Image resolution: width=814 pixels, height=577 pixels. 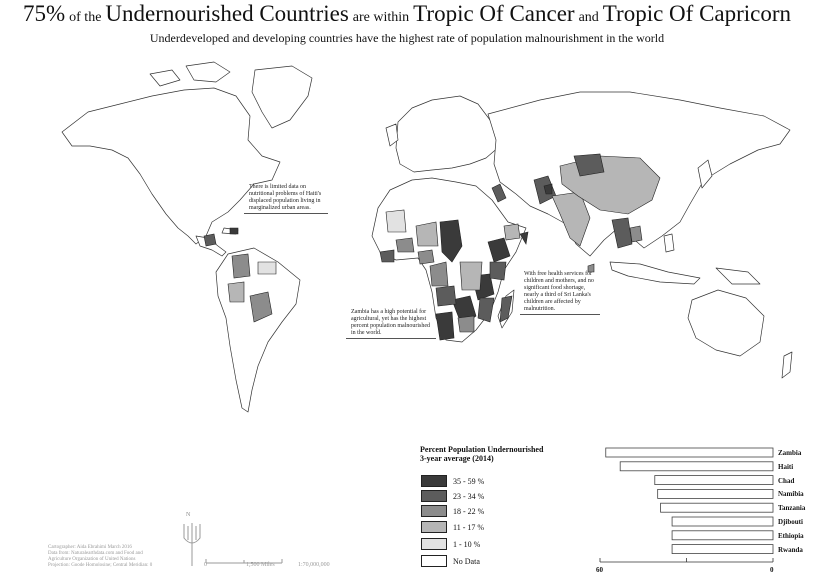 What do you see at coordinates (277, 187) in the screenshot?
I see `callout-line: There is limited data on` at bounding box center [277, 187].